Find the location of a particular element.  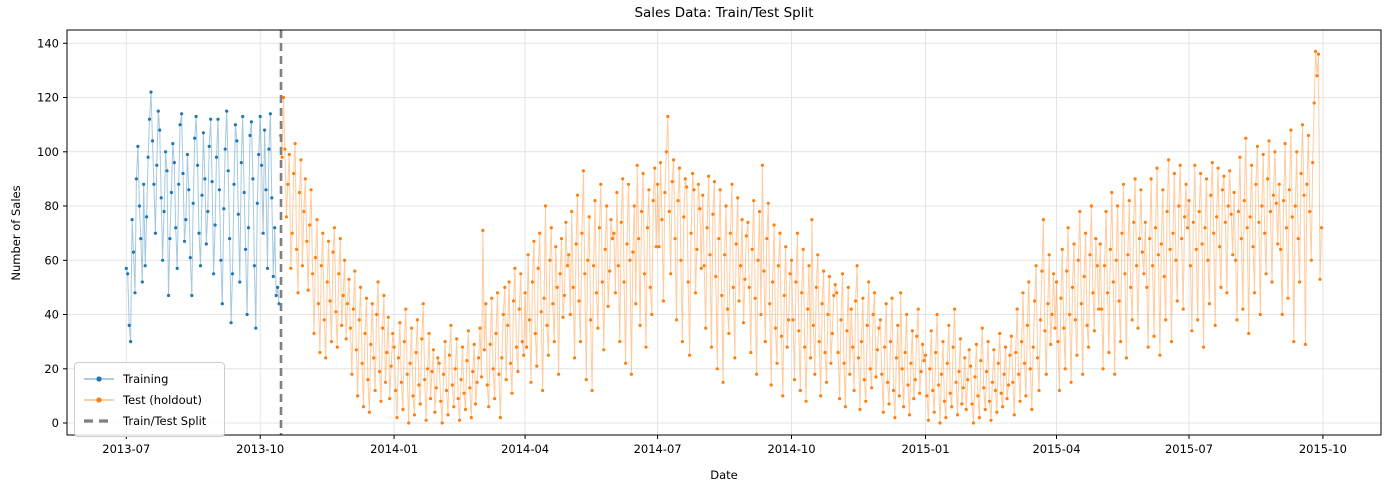

svg-text: 2014-10 is located at coordinates (791, 449).